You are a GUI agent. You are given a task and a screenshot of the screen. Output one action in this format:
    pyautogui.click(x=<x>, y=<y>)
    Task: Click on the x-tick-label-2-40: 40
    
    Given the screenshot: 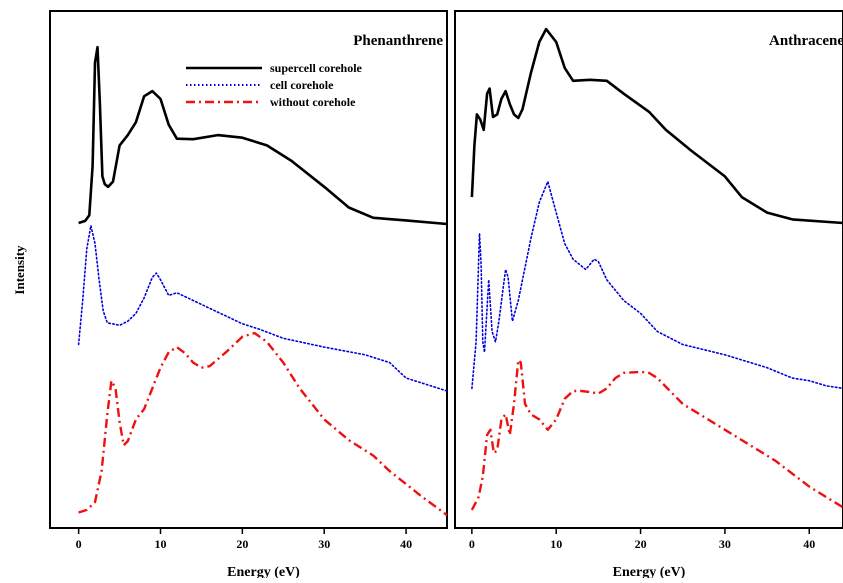 What is the action you would take?
    pyautogui.click(x=809, y=544)
    